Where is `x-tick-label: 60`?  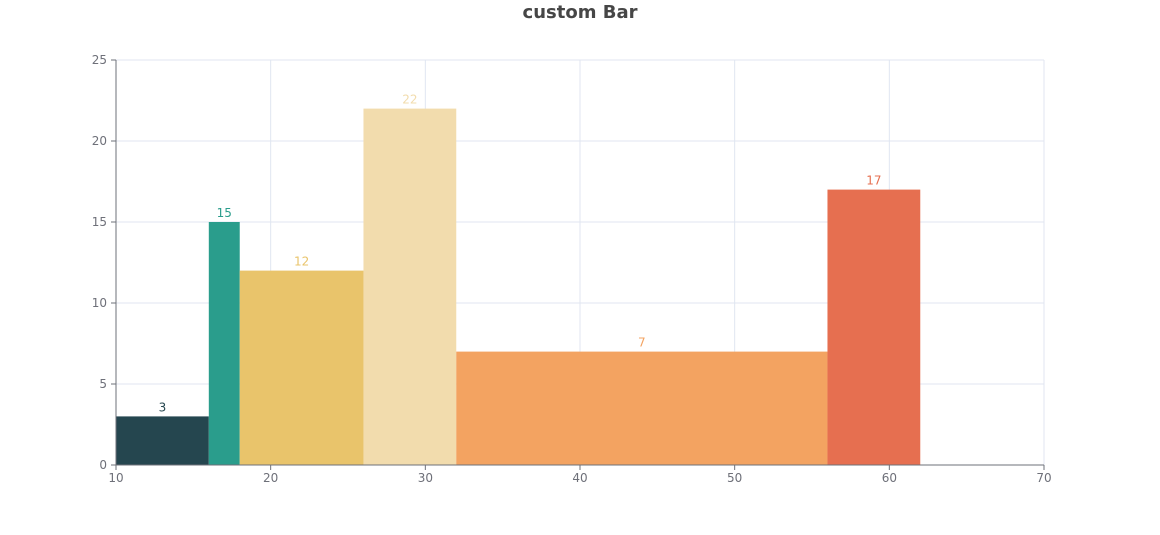
x-tick-label: 60 is located at coordinates (889, 478).